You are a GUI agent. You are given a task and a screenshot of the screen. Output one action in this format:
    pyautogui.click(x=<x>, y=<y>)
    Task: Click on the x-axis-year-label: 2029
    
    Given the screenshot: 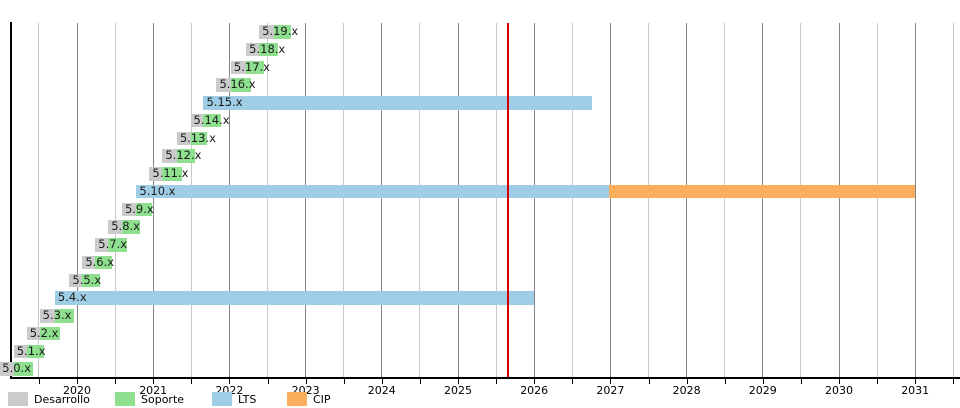 What is the action you would take?
    pyautogui.click(x=762, y=390)
    